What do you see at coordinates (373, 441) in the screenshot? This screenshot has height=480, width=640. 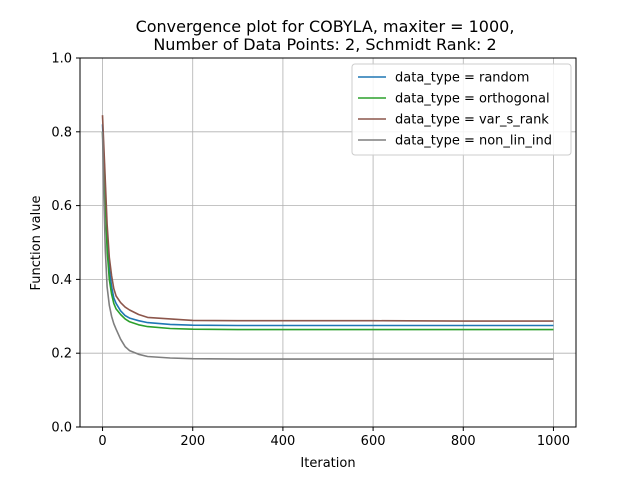 I see `x-tick-label: 600` at bounding box center [373, 441].